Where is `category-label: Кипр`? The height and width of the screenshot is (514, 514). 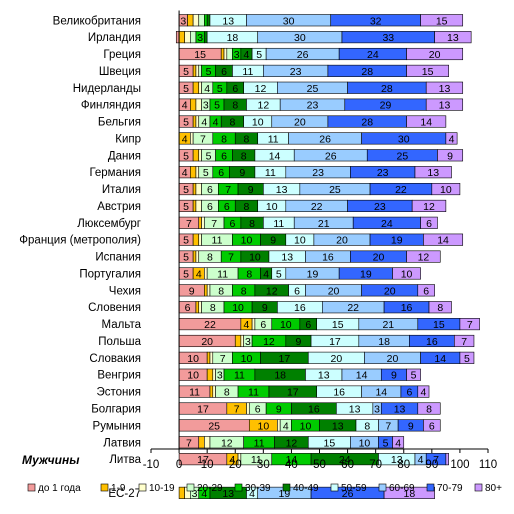
category-label: Кипр is located at coordinates (128, 139).